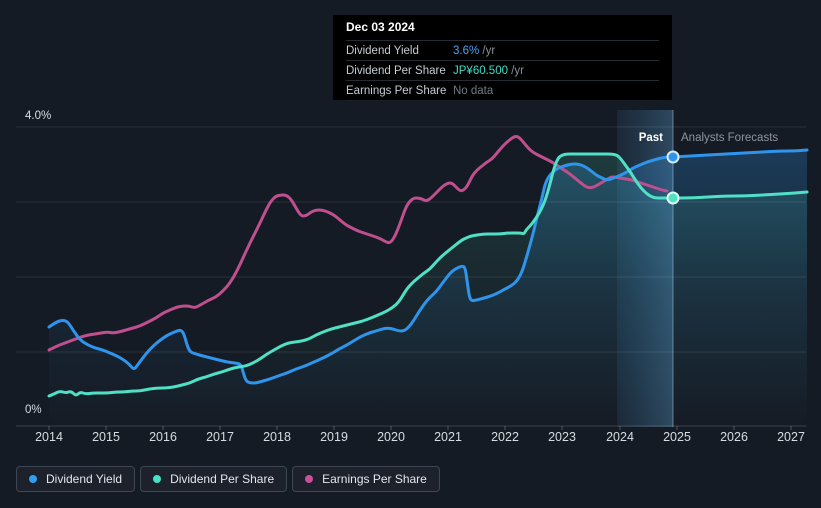  What do you see at coordinates (740, 195) in the screenshot?
I see `dividend-per-share-forecast-line` at bounding box center [740, 195].